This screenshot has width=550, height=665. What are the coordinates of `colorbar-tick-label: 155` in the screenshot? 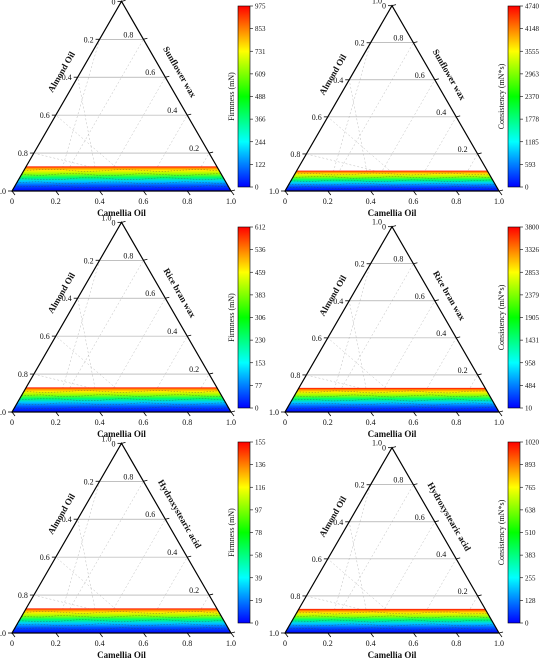 It's located at (260, 443).